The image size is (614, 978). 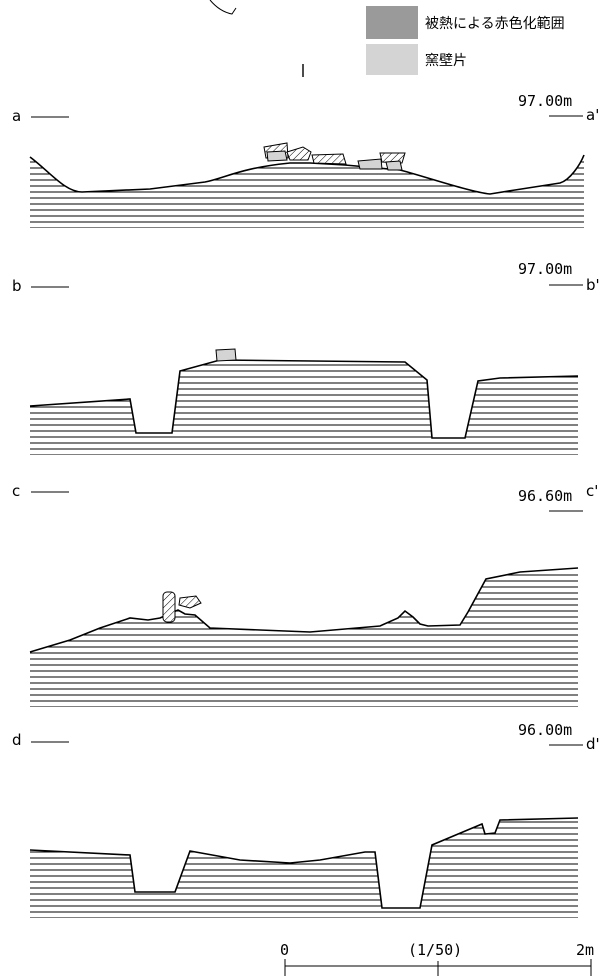 I want to click on scale-end-label: 2m, so click(x=585, y=950).